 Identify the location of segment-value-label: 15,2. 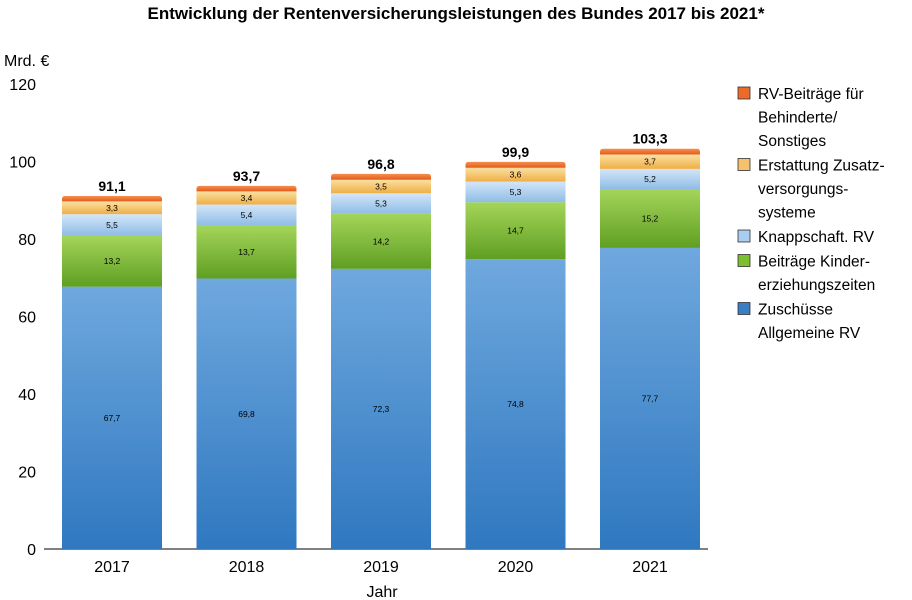
(650, 218).